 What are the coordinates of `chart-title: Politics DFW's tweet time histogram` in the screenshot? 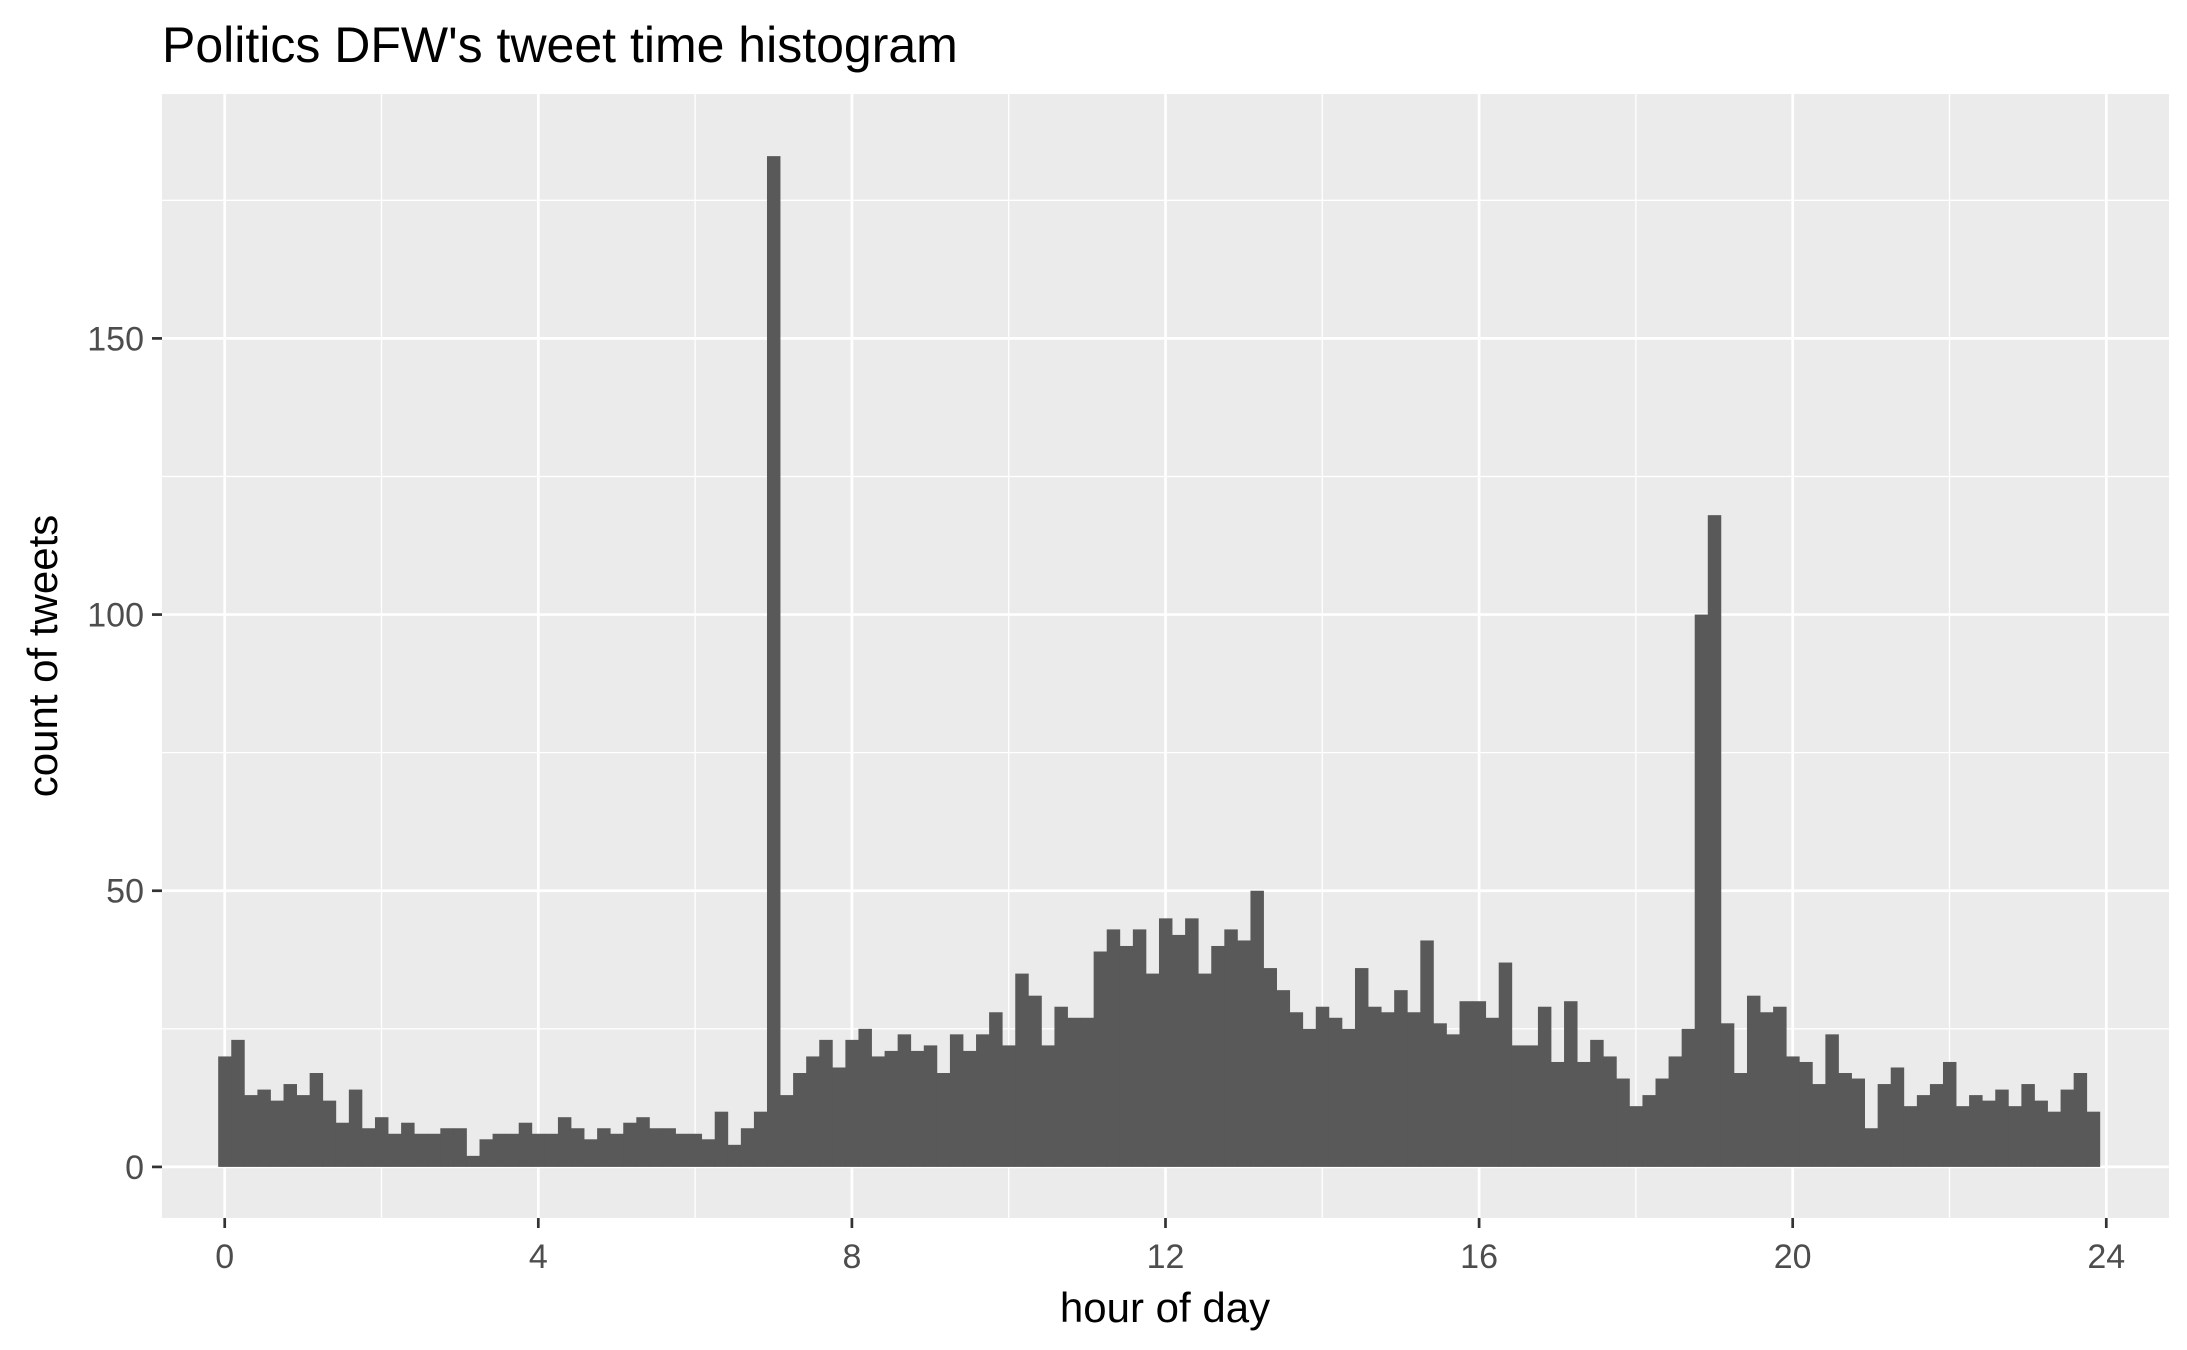 It's located at (560, 45).